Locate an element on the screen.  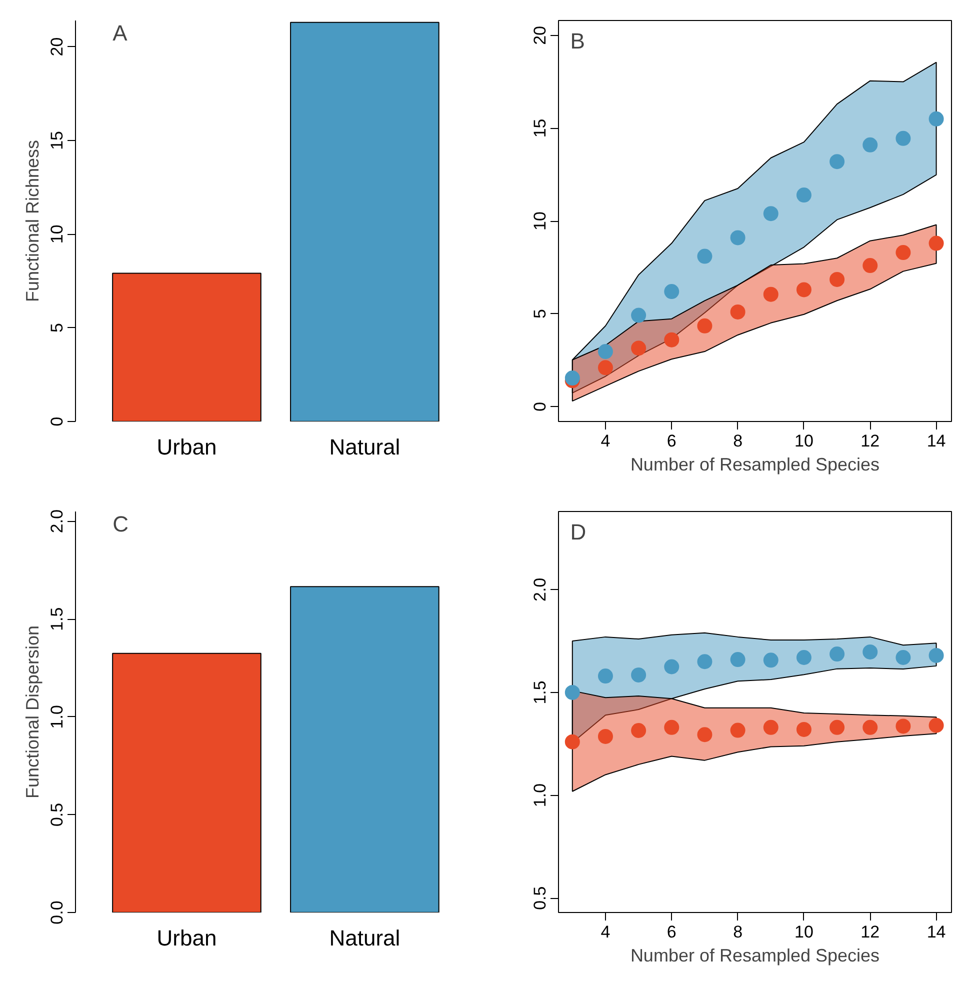
chart-title: A is located at coordinates (120, 33).